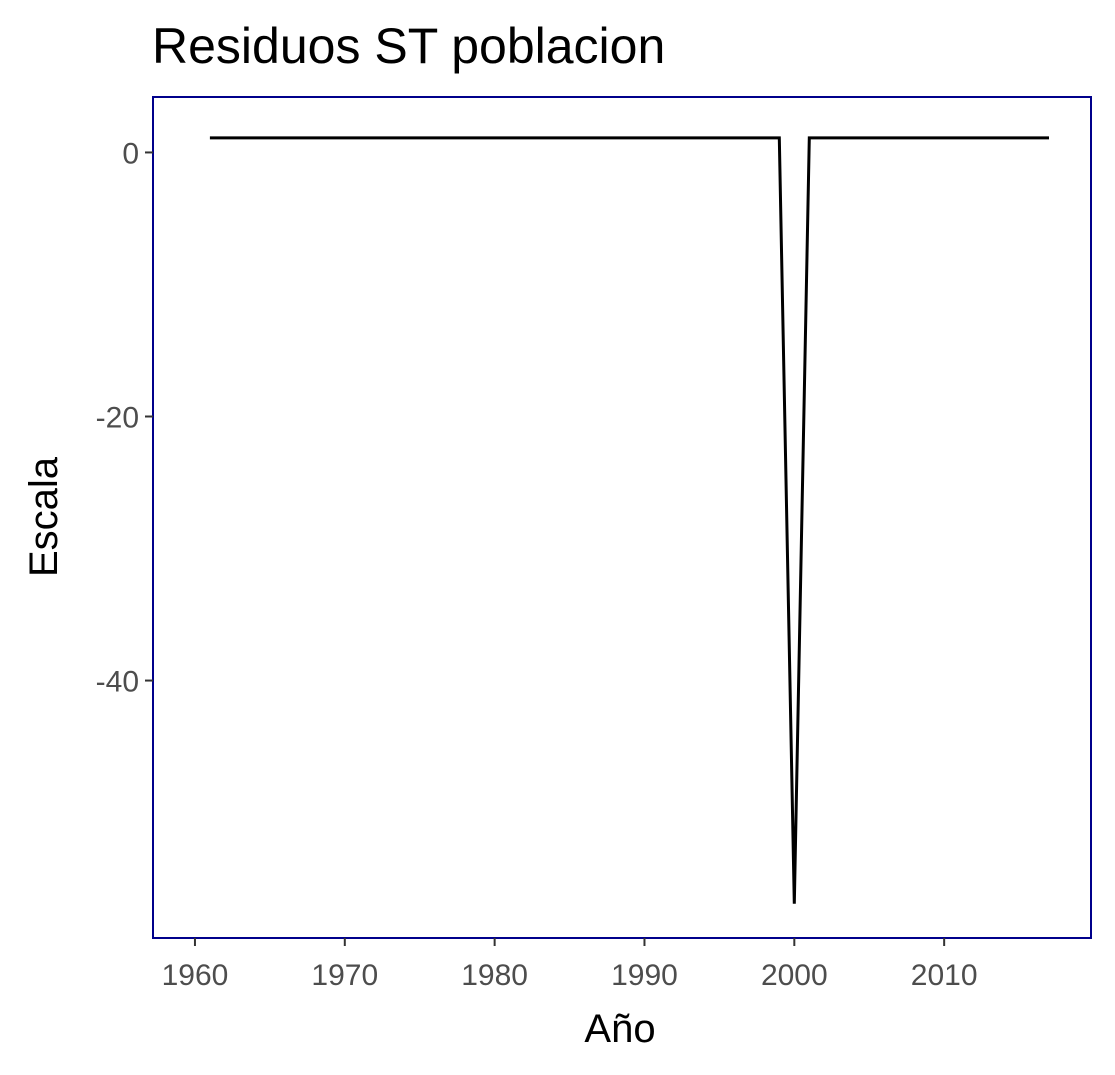 The width and height of the screenshot is (1115, 1075). What do you see at coordinates (644, 975) in the screenshot?
I see `x-tick-label: 1990` at bounding box center [644, 975].